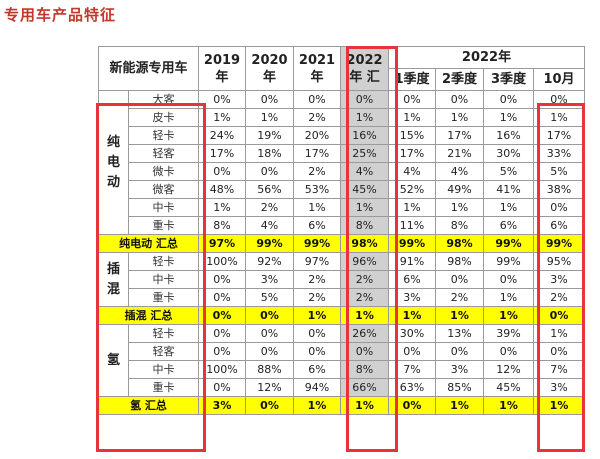 The width and height of the screenshot is (600, 459). What do you see at coordinates (222, 189) in the screenshot?
I see `value-cell: 48%` at bounding box center [222, 189].